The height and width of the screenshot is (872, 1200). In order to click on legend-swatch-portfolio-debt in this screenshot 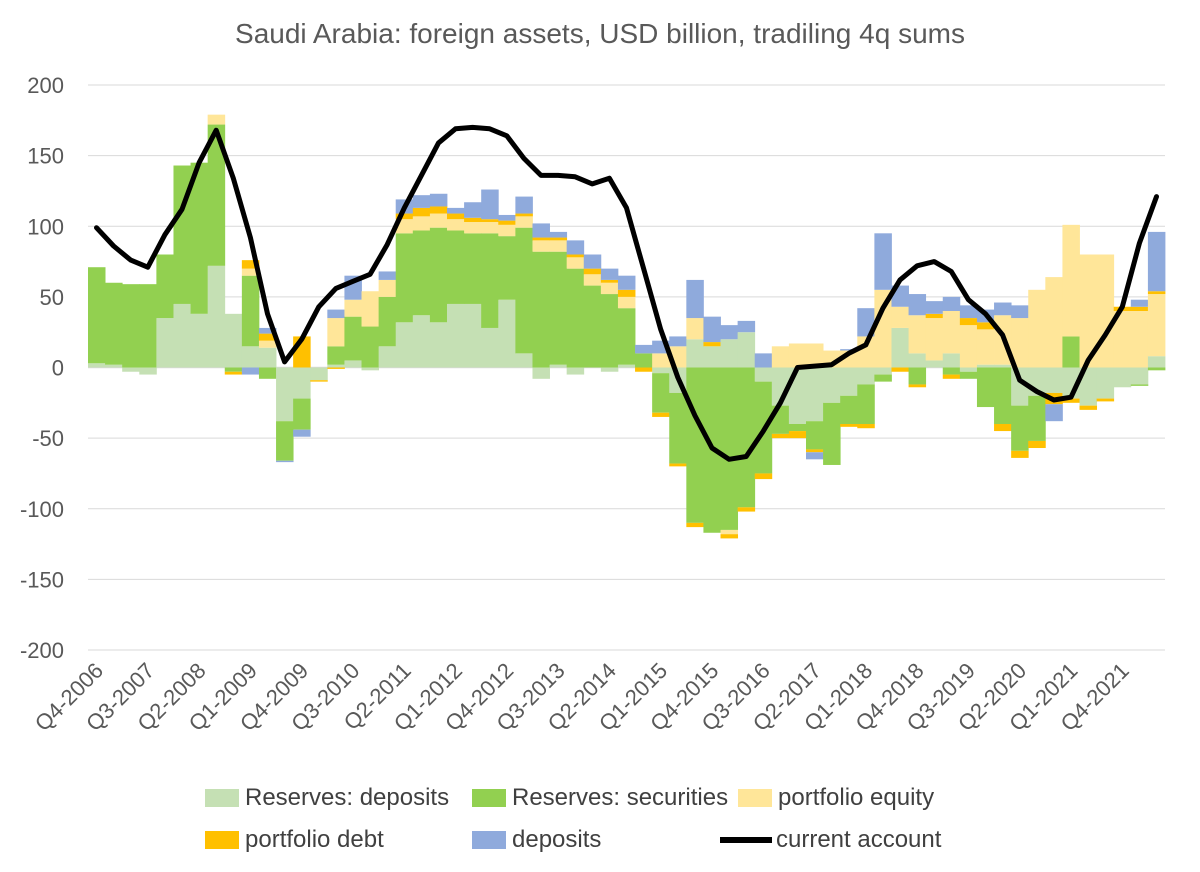, I will do `click(222, 840)`.